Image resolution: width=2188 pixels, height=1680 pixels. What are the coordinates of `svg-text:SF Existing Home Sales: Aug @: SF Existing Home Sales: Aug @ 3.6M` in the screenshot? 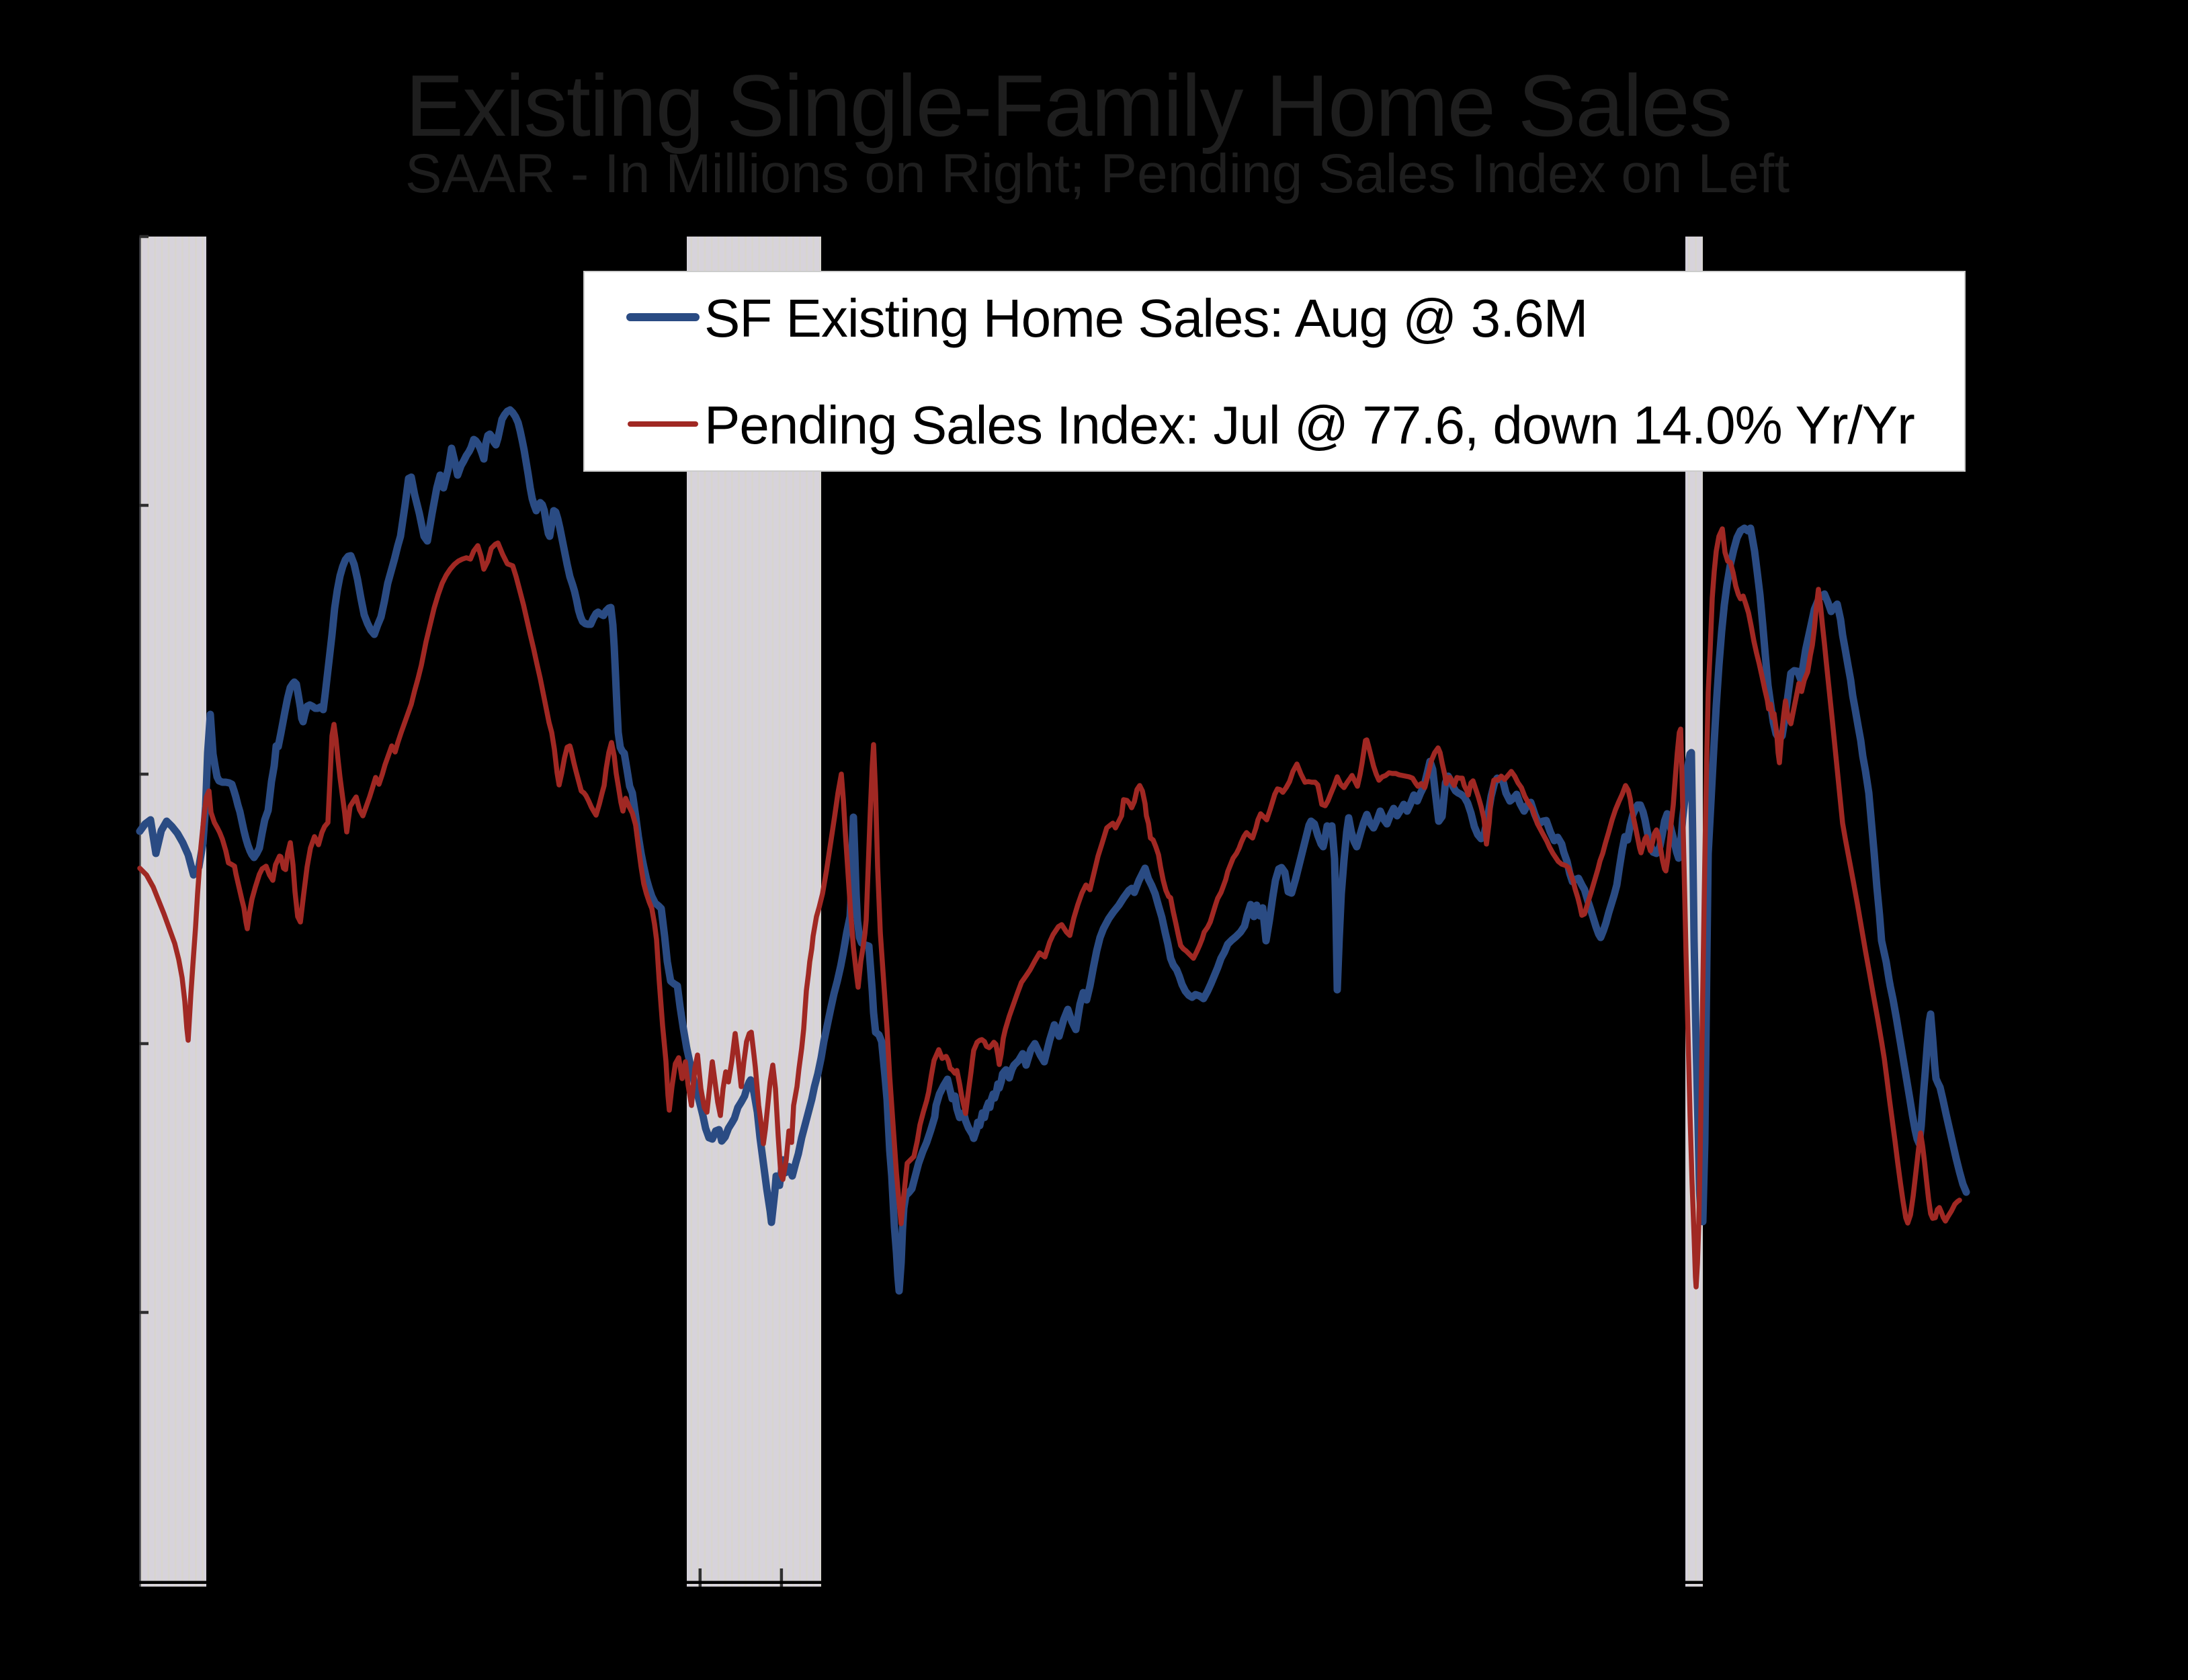 It's located at (1145, 318).